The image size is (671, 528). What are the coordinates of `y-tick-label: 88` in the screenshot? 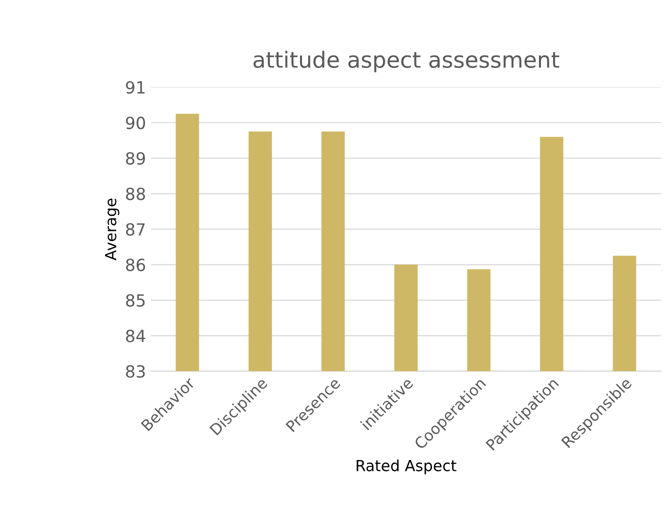 It's located at (135, 194).